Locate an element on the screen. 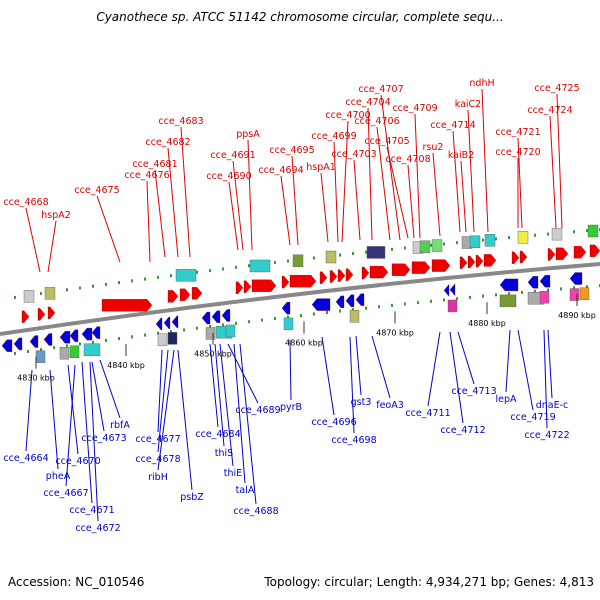 This screenshot has width=600, height=600. gene-label-kaib2: kaiB2 is located at coordinates (461, 155).